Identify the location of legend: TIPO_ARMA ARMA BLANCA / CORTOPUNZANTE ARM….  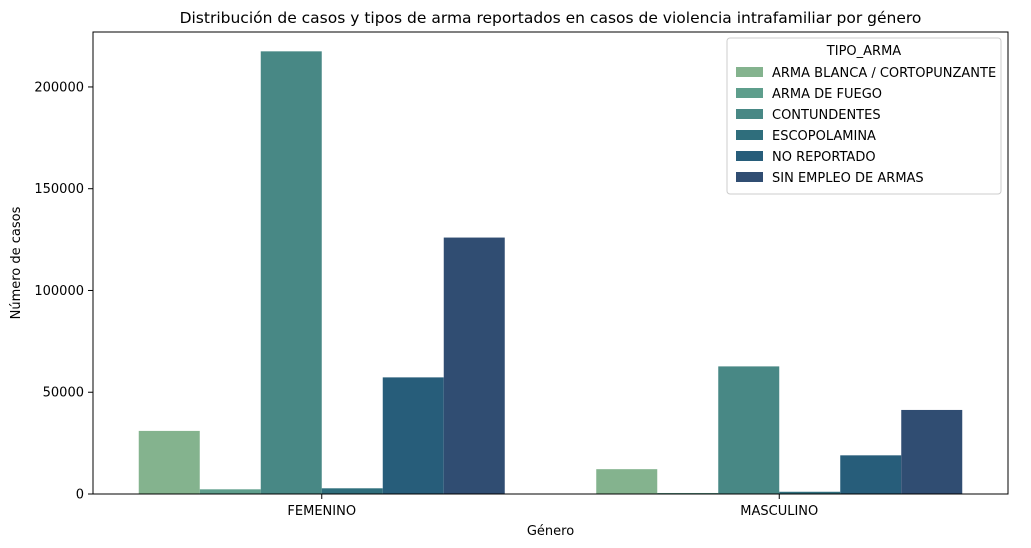
(864, 116).